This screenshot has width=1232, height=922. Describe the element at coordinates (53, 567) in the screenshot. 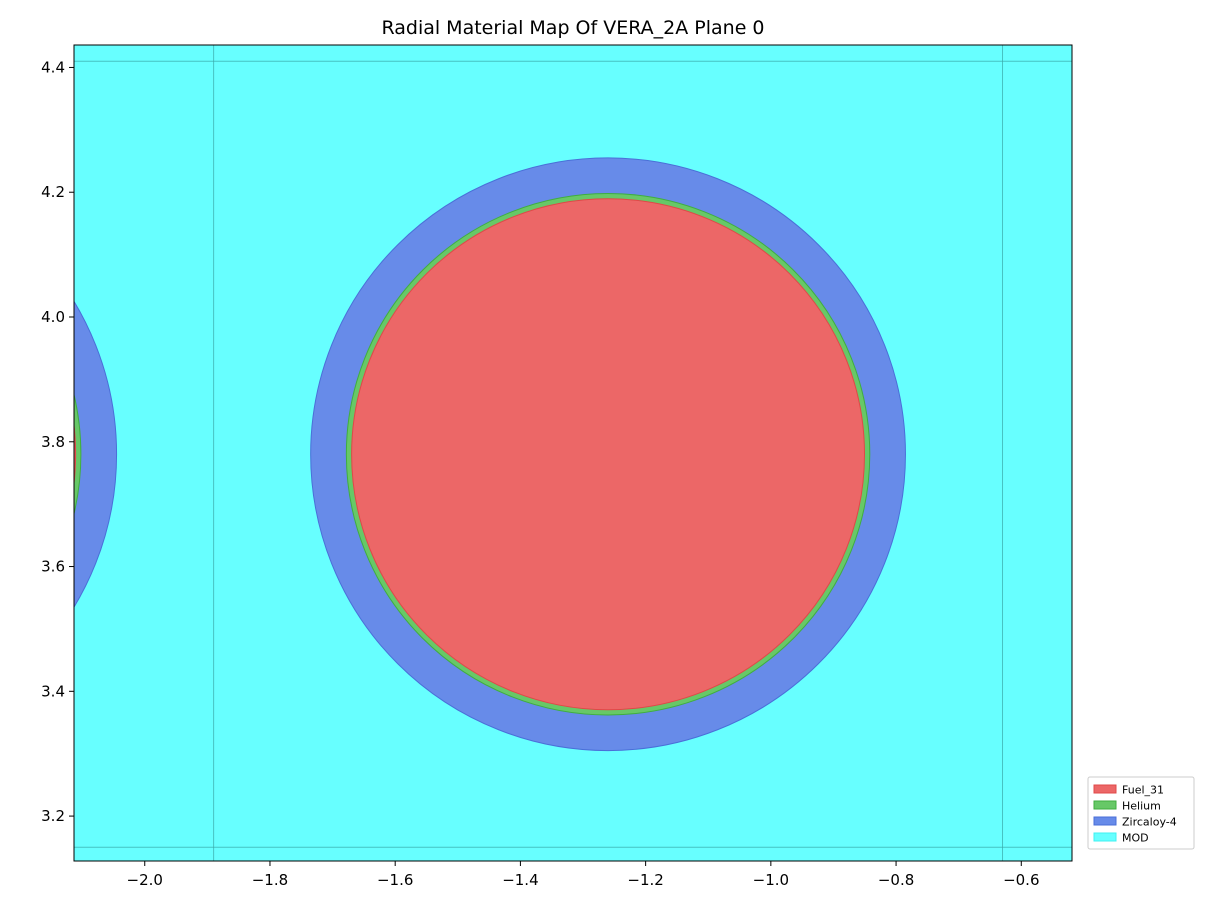

I see `y-tick-label: 3.6` at that location.